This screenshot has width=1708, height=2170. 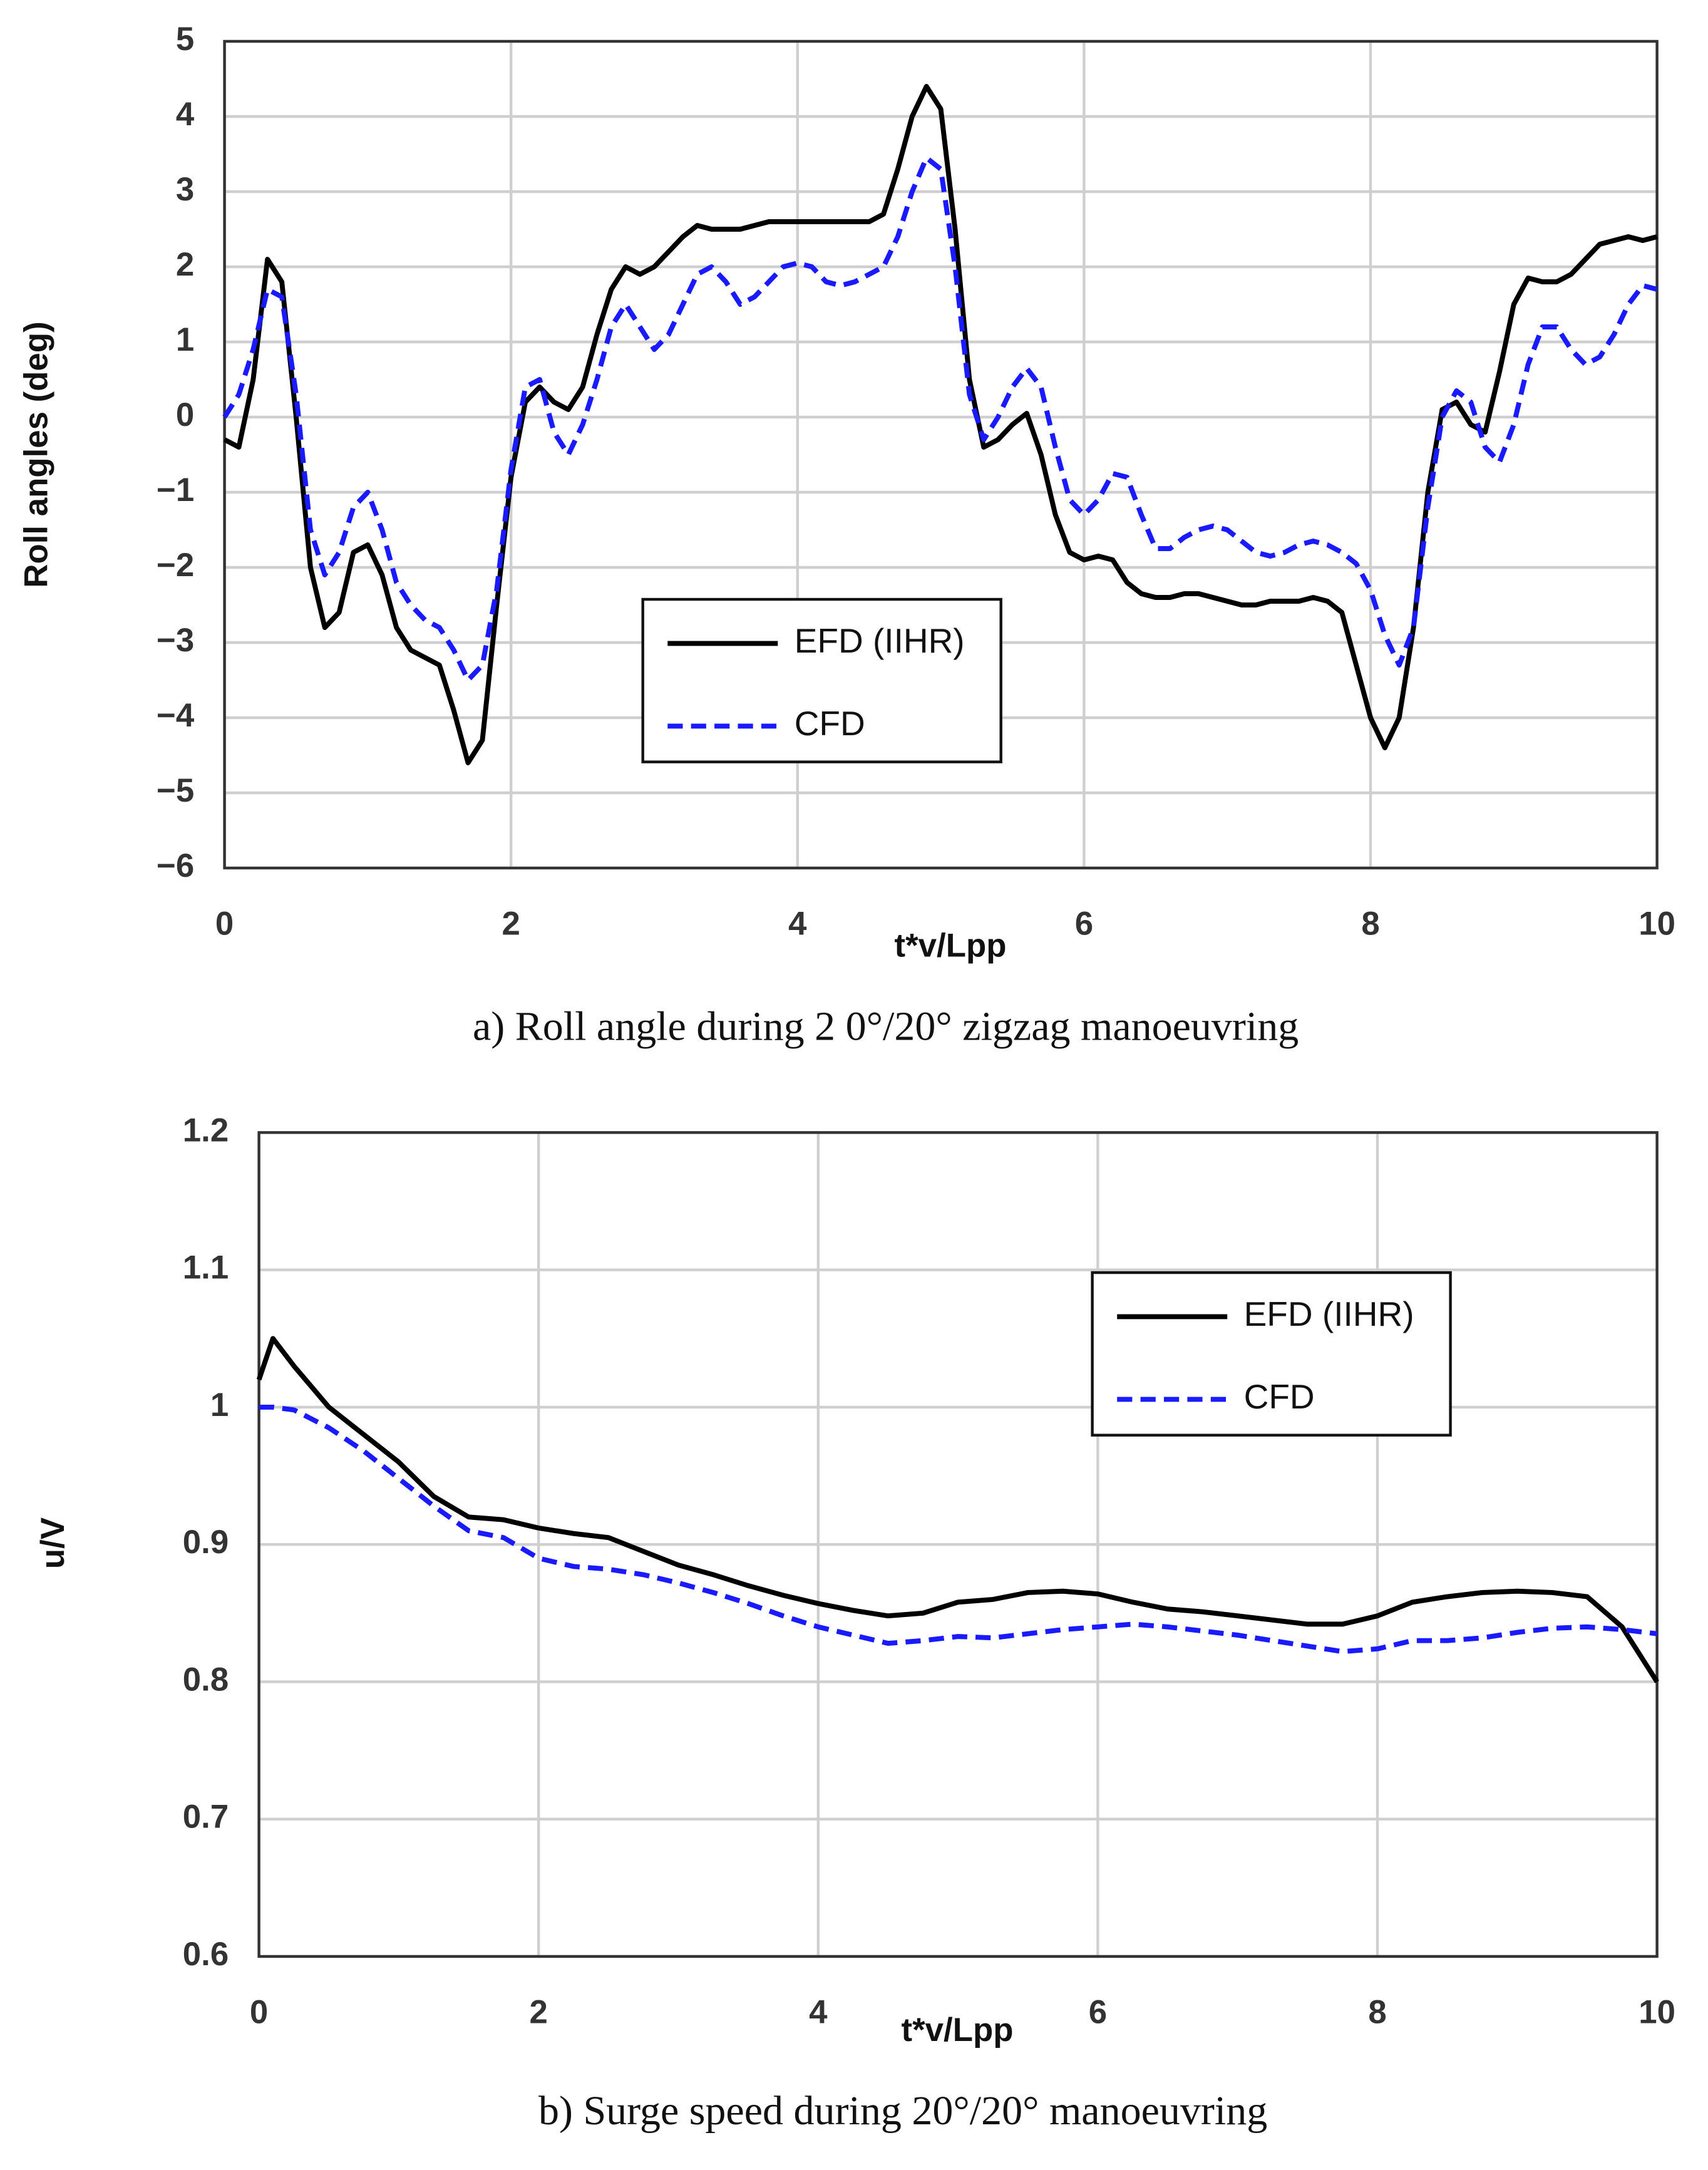 I want to click on y-tick-label: 0.6, so click(x=206, y=1954).